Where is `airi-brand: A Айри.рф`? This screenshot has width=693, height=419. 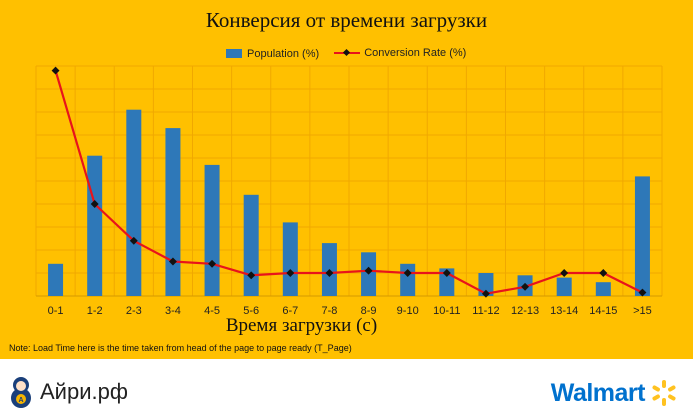 airi-brand: A Айри.рф is located at coordinates (69, 392).